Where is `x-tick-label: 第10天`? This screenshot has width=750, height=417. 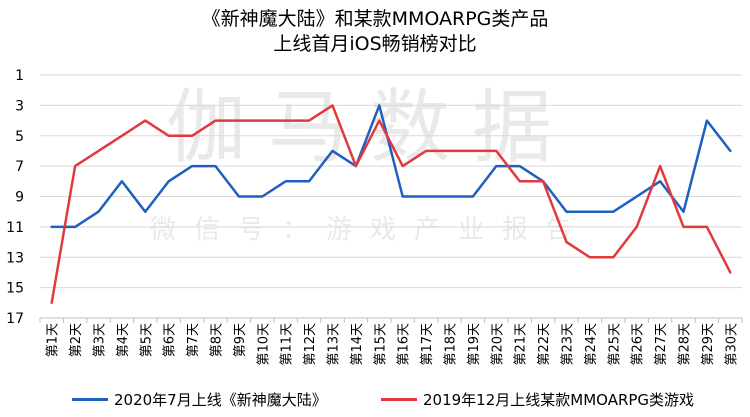
x-tick-label: 第10天 is located at coordinates (263, 344).